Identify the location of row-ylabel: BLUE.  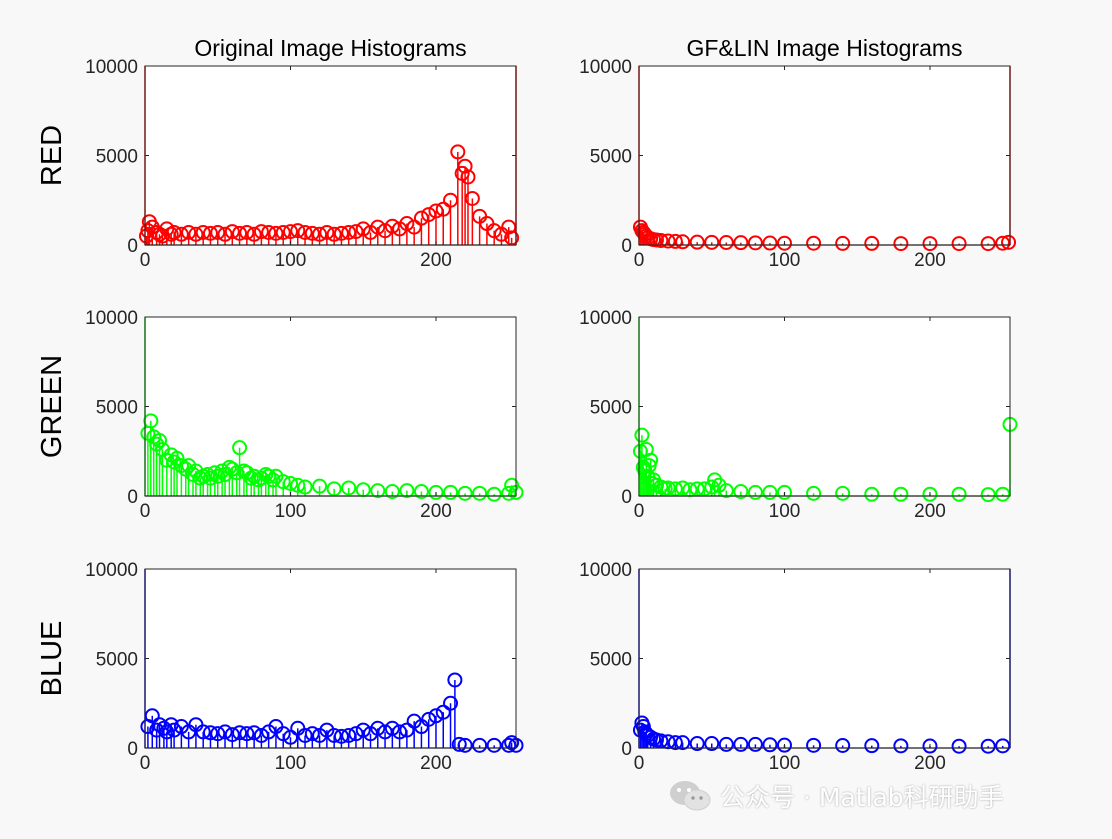
(52, 659).